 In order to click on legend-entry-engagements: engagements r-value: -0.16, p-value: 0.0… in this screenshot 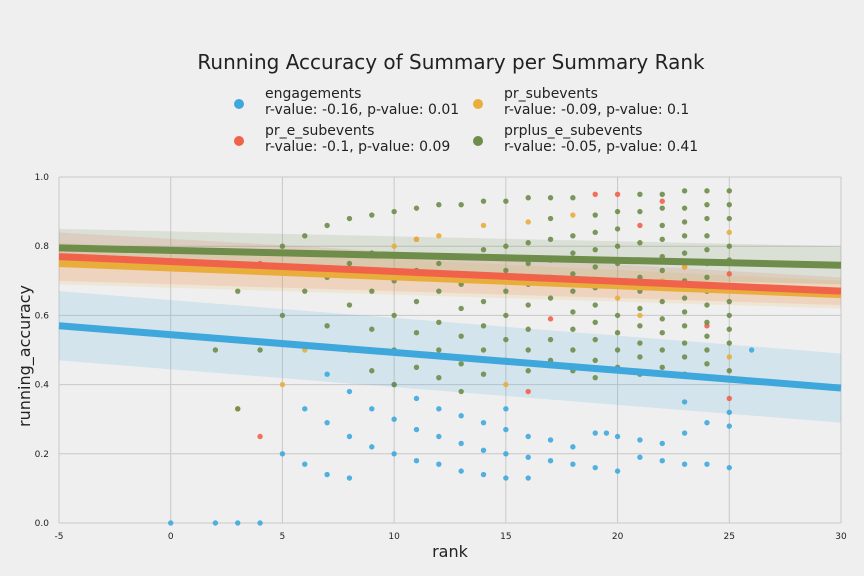, I will do `click(346, 102)`.